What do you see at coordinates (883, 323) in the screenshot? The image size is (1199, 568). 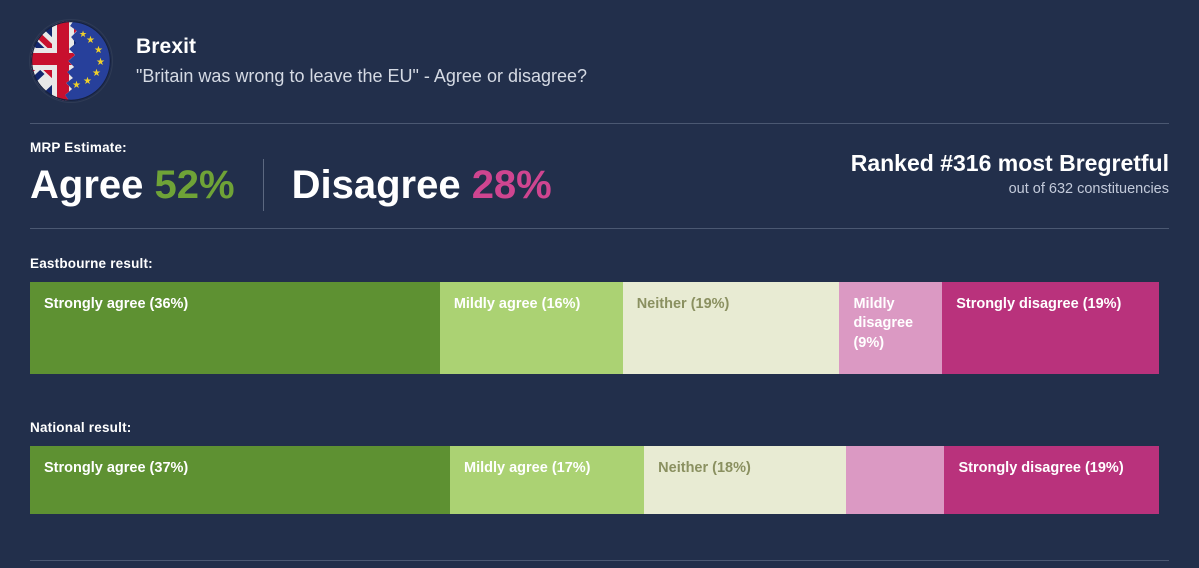 I see `bar-segment-label: Mildly disagree (9%)` at bounding box center [883, 323].